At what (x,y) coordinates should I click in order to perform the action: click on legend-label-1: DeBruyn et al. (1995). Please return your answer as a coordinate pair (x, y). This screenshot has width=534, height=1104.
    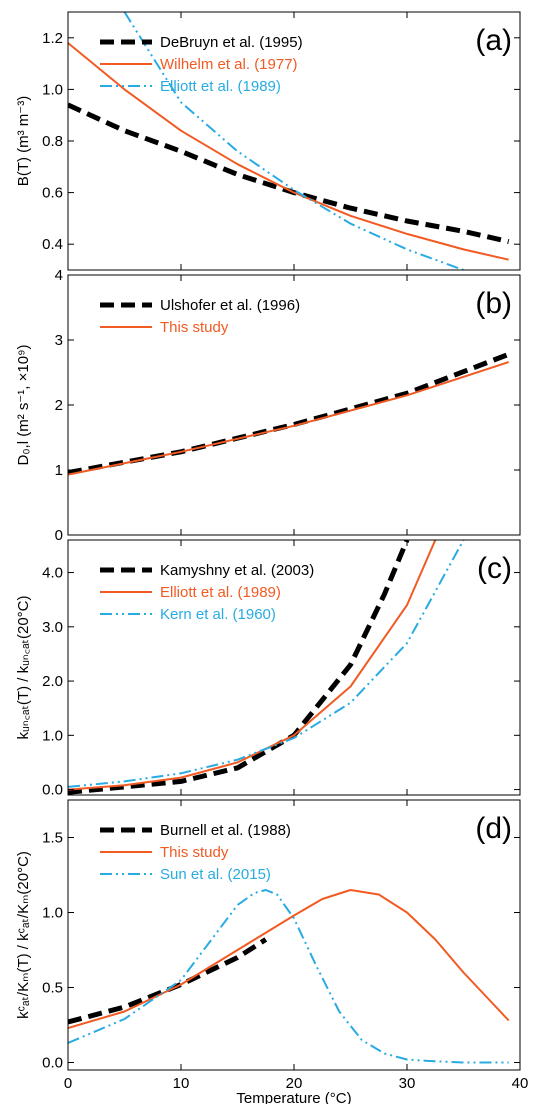
    Looking at the image, I should click on (231, 42).